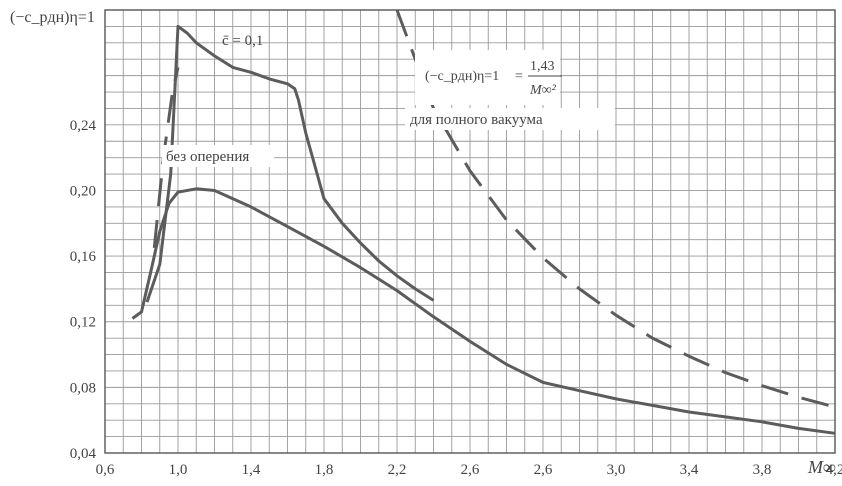  Describe the element at coordinates (519, 76) in the screenshot. I see `formula-equals: =` at that location.